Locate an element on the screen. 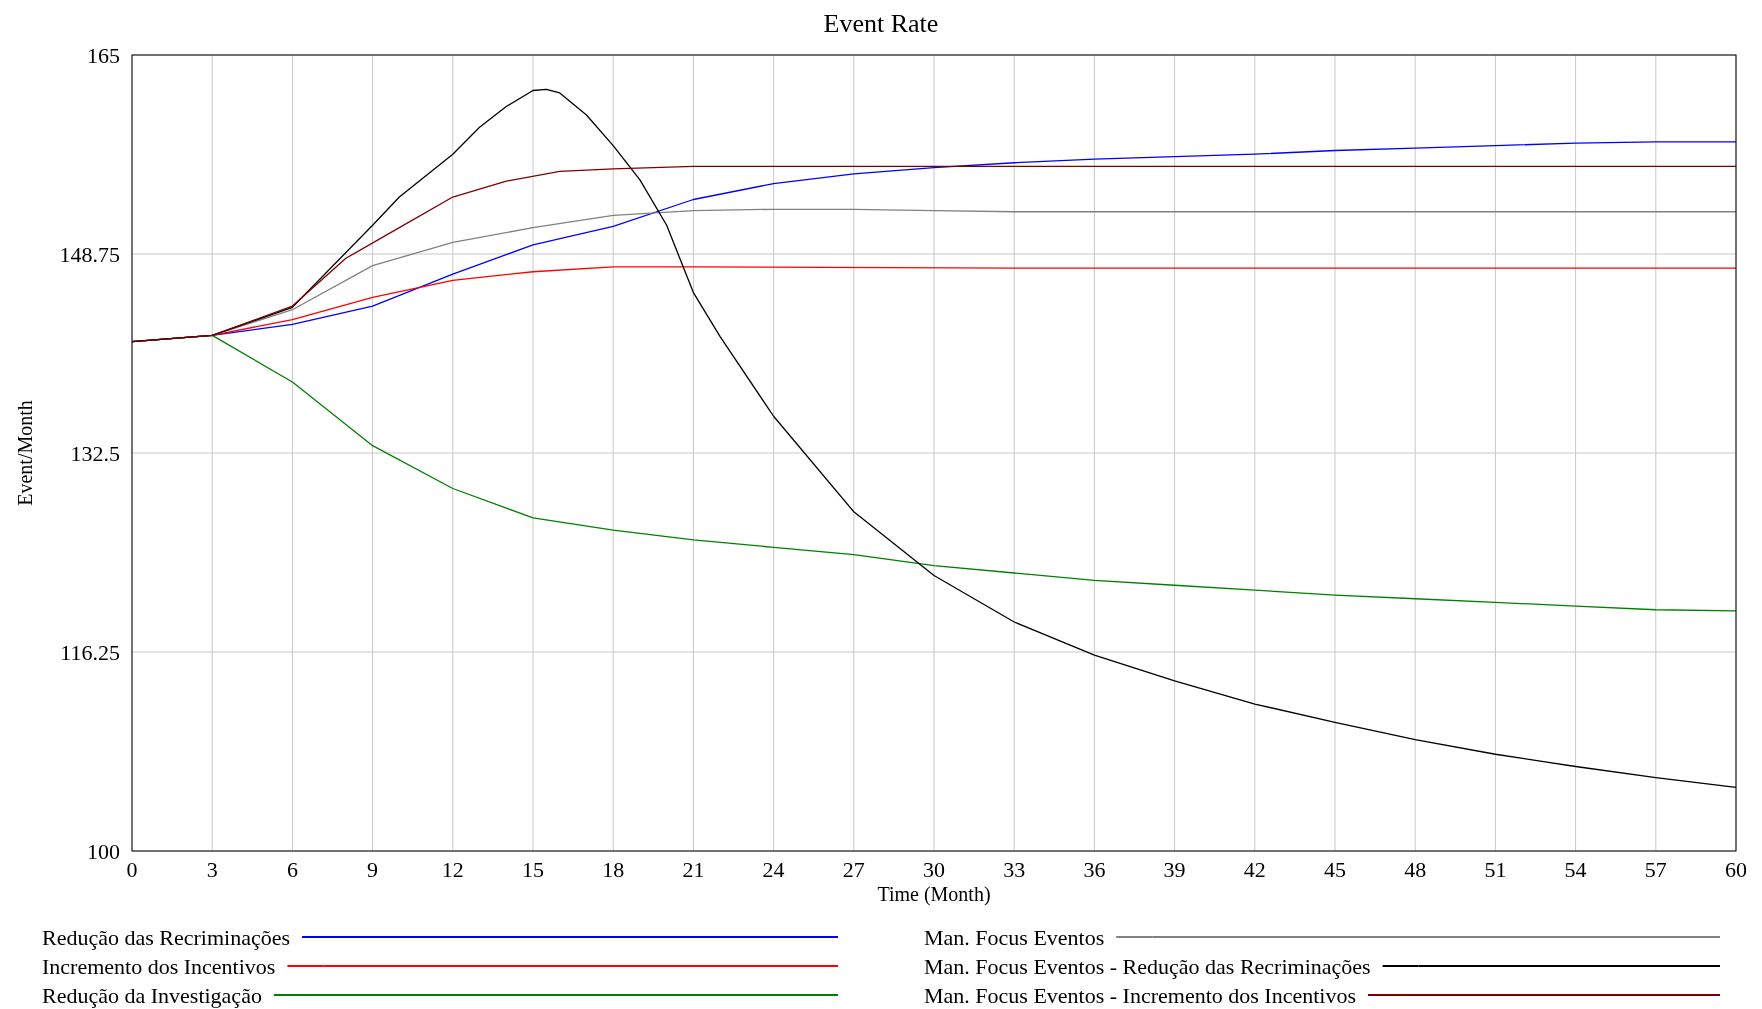 This screenshot has height=1009, width=1762. x-tick-label: 42 is located at coordinates (1254, 869).